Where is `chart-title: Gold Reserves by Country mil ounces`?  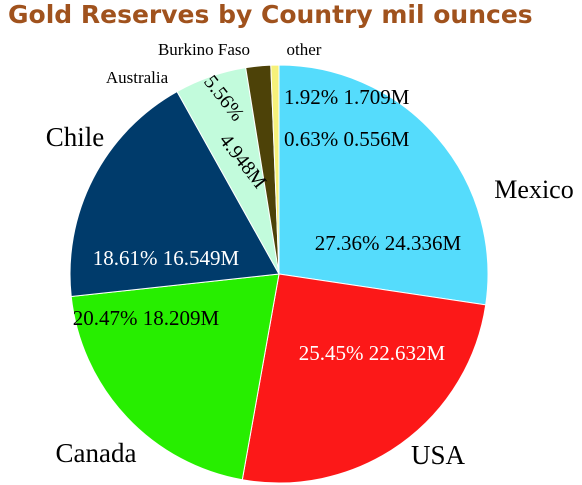 chart-title: Gold Reserves by Country mil ounces is located at coordinates (270, 14).